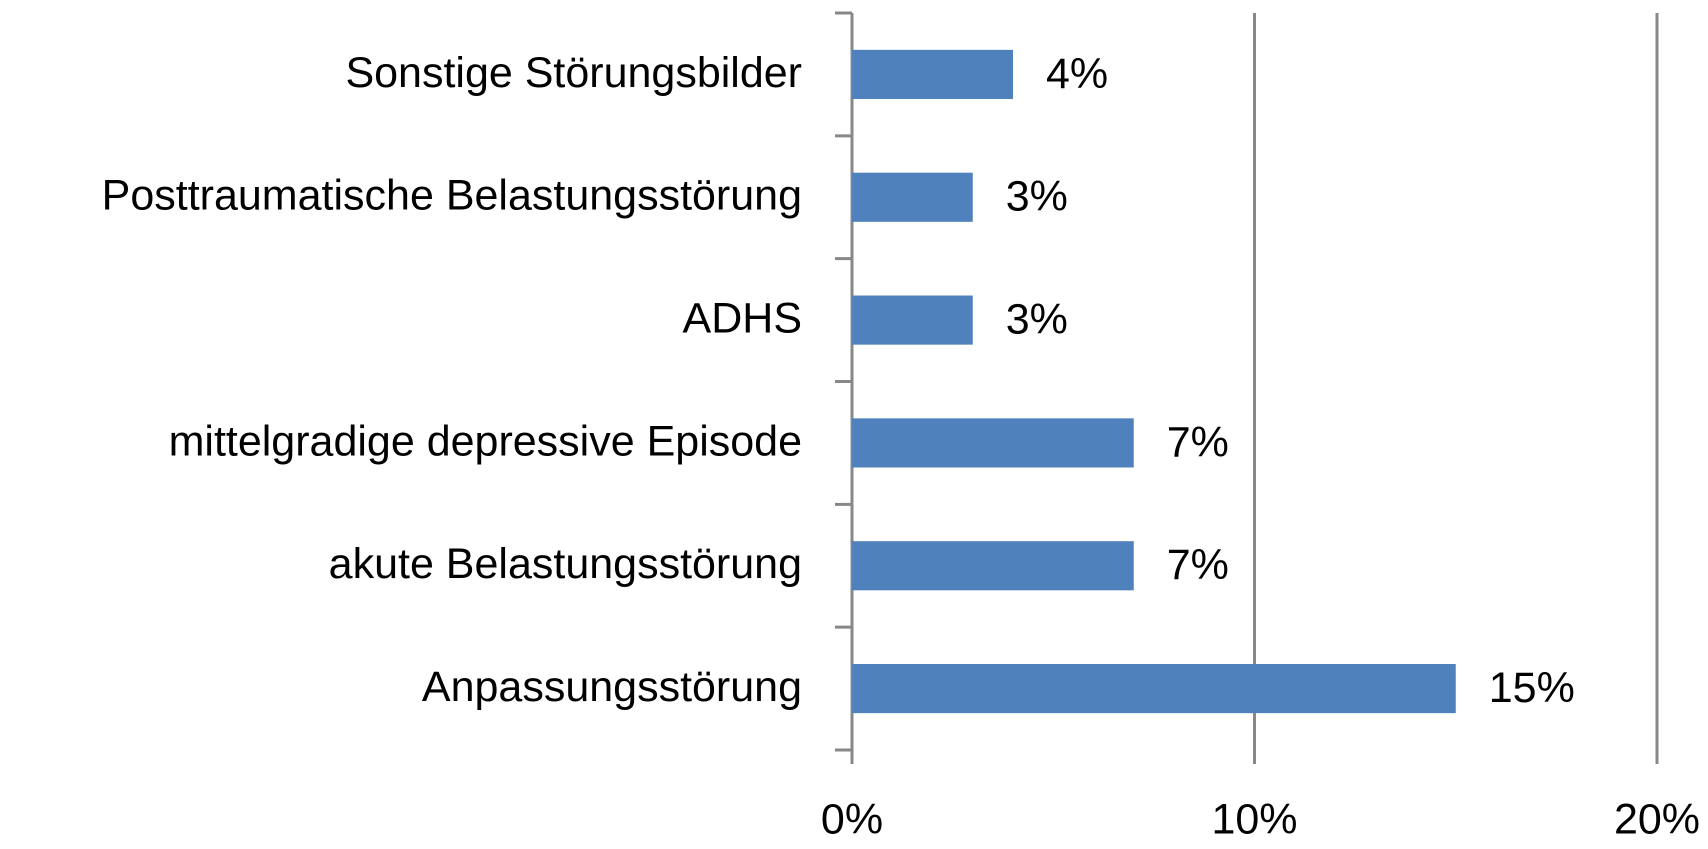 This screenshot has width=1708, height=849. What do you see at coordinates (452, 196) in the screenshot?
I see `y-tick-label: Posttraumatische Belastungsstörung` at bounding box center [452, 196].